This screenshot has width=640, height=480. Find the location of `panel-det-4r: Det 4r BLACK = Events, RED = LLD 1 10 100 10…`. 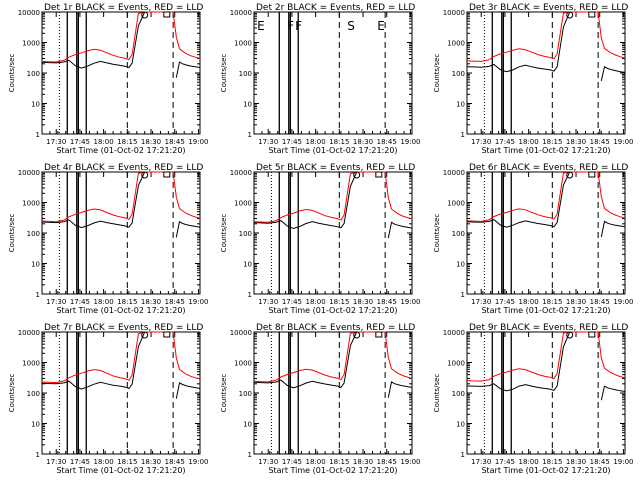

panel-det-4r: Det 4r BLACK = Events, RED = LLD 1 10 100 10… is located at coordinates (108, 239).